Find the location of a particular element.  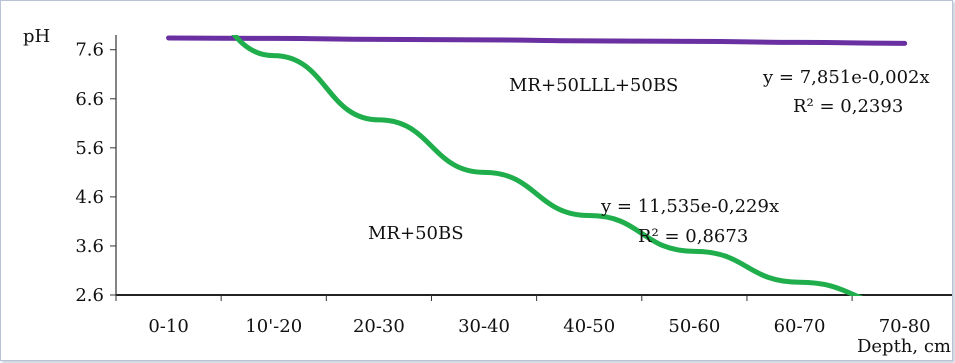

y-ticks: 7.6 6.6 5.6 4.6 3.6 2.6 is located at coordinates (95, 173).